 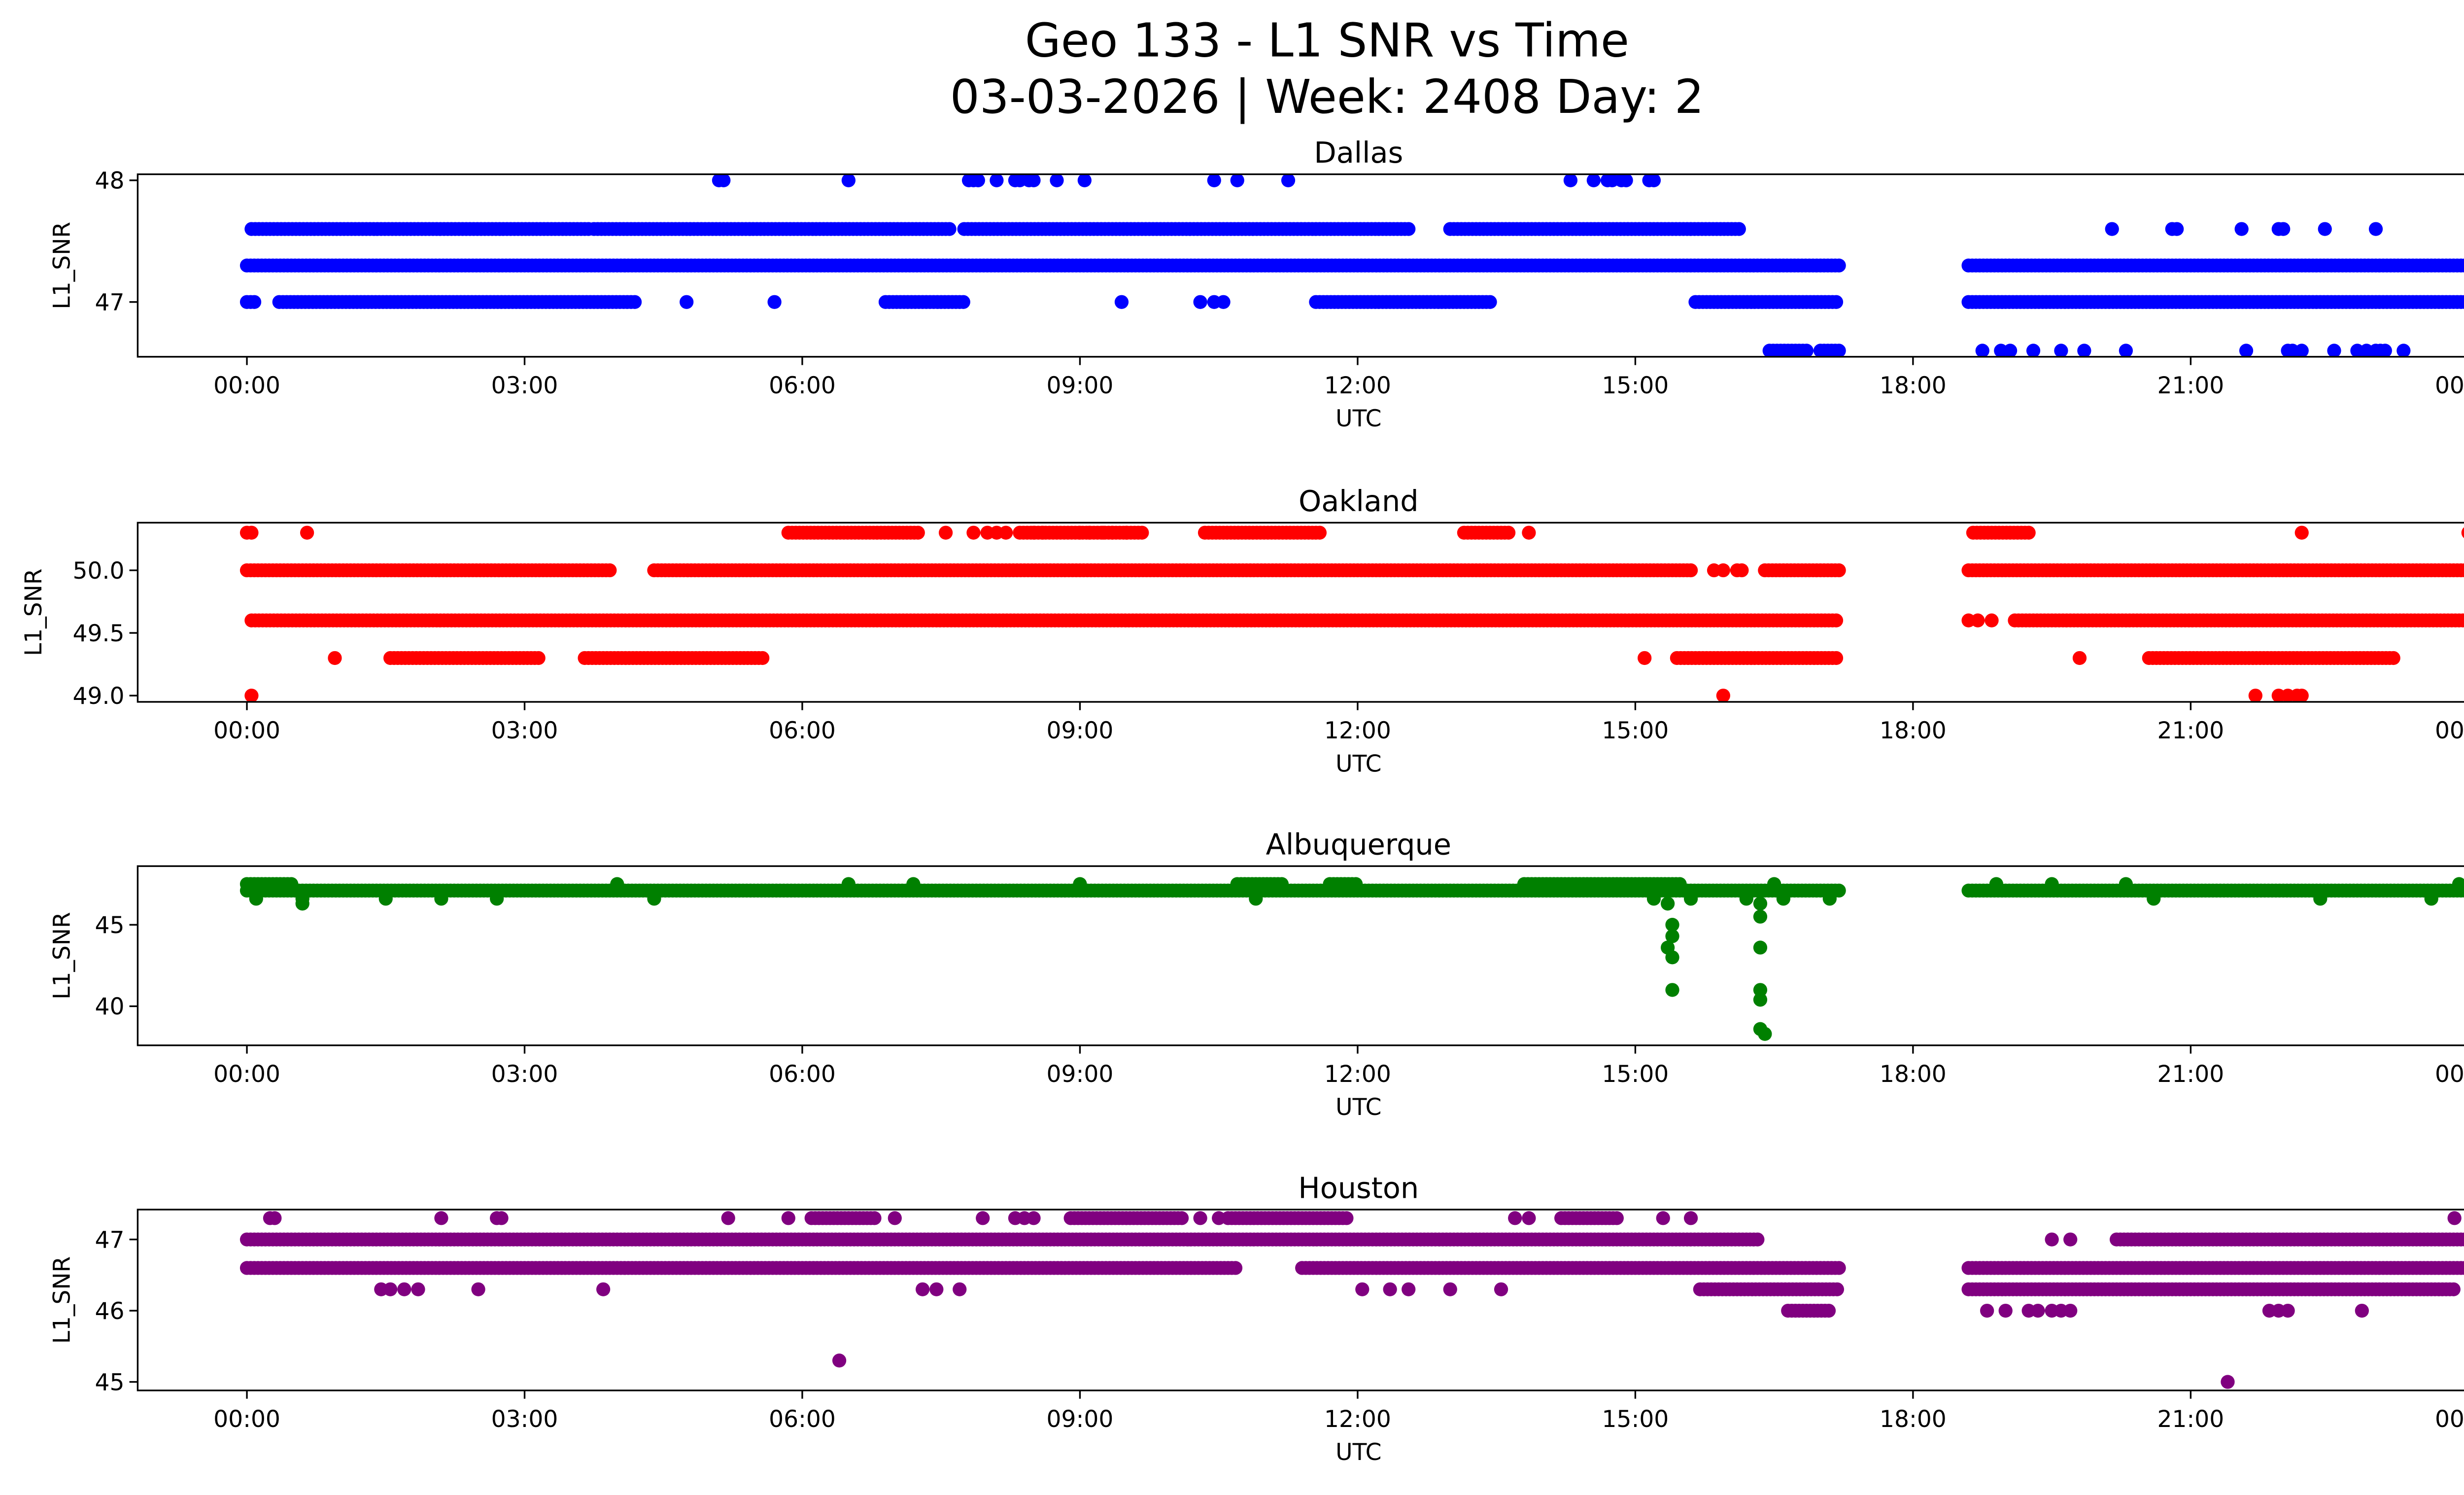 I want to click on data-series-houston, so click(x=1352, y=1300).